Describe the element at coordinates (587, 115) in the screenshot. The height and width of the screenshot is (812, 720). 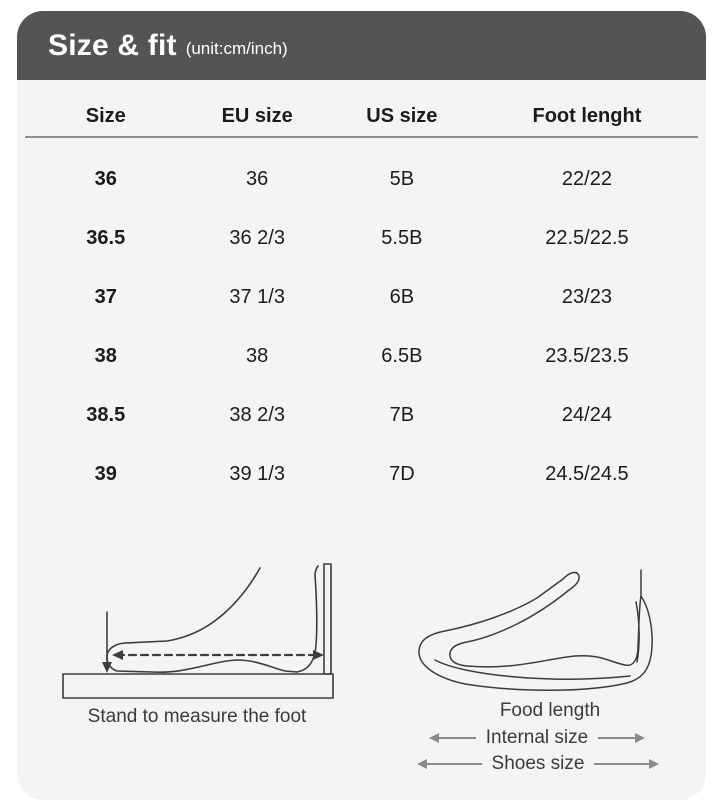
I see `column-header: Foot lenght` at that location.